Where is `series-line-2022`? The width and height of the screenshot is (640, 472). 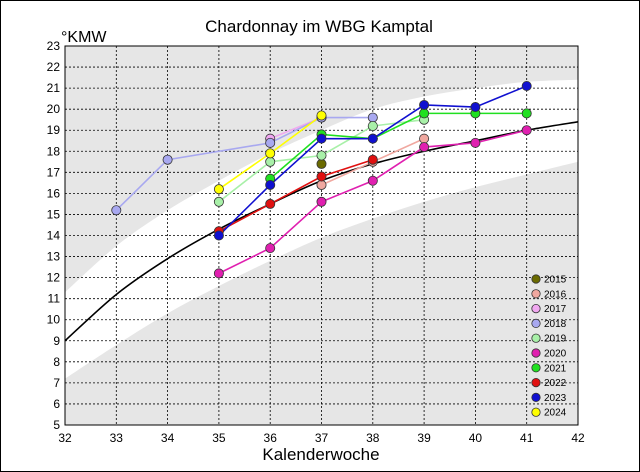
series-line-2022 is located at coordinates (296, 195).